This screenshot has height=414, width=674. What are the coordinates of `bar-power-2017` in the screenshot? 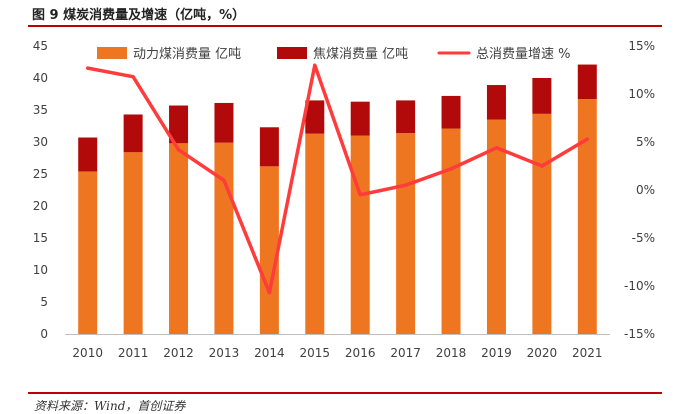 It's located at (406, 233).